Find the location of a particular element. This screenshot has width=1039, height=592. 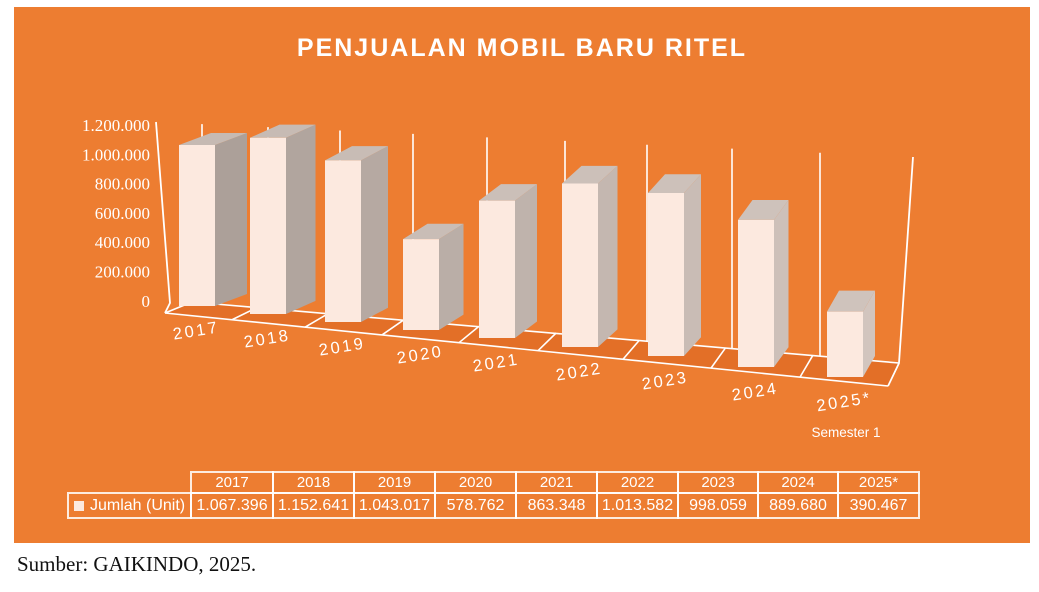

table-value-2020: 578.762 is located at coordinates (475, 505).